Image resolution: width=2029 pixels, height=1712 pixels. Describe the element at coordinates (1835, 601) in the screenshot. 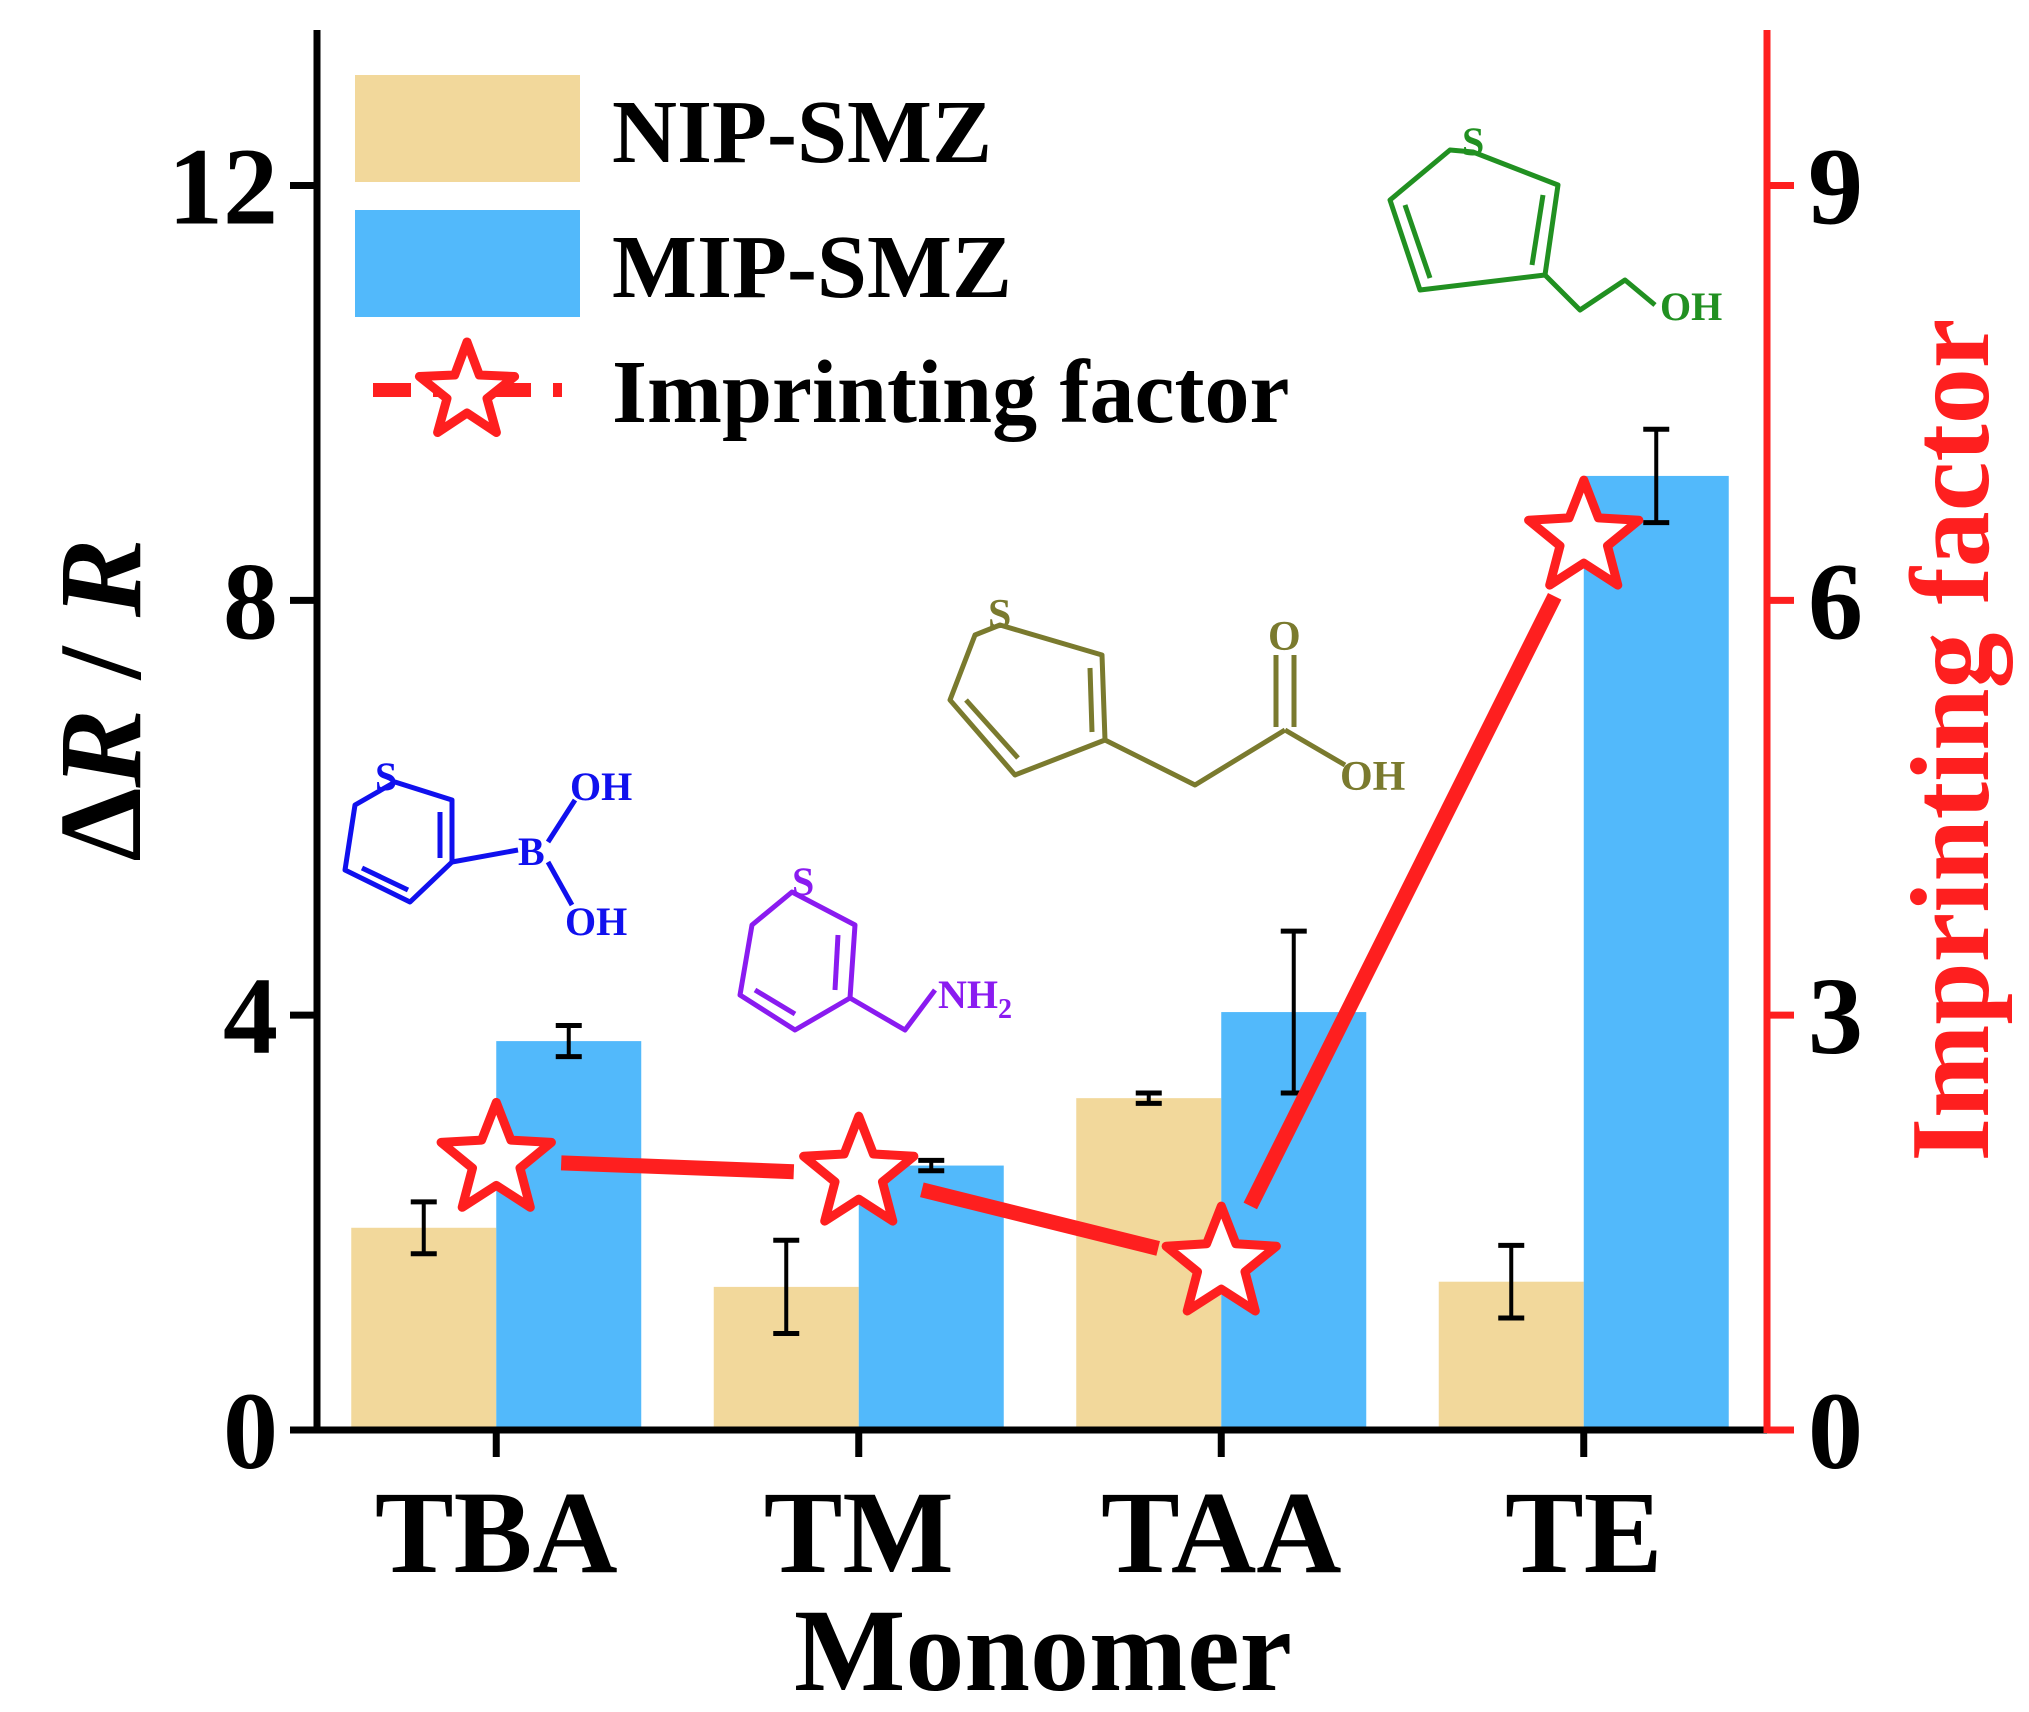

I see `y2-tick-label-6: 6` at that location.